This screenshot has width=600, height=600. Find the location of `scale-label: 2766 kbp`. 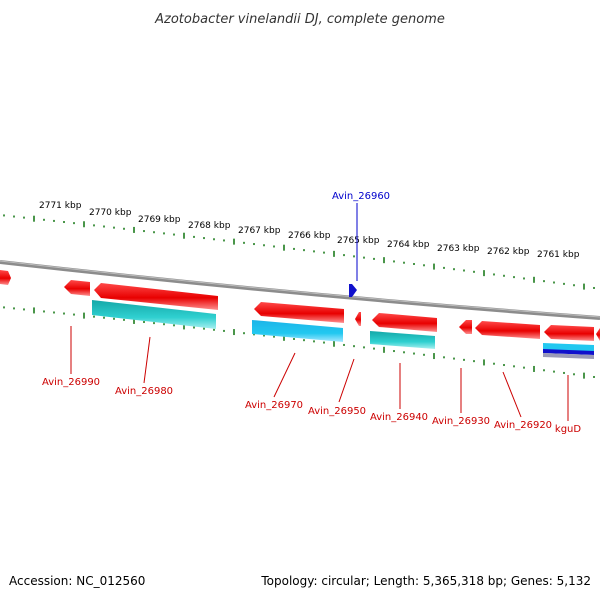

scale-label: 2766 kbp is located at coordinates (309, 236).